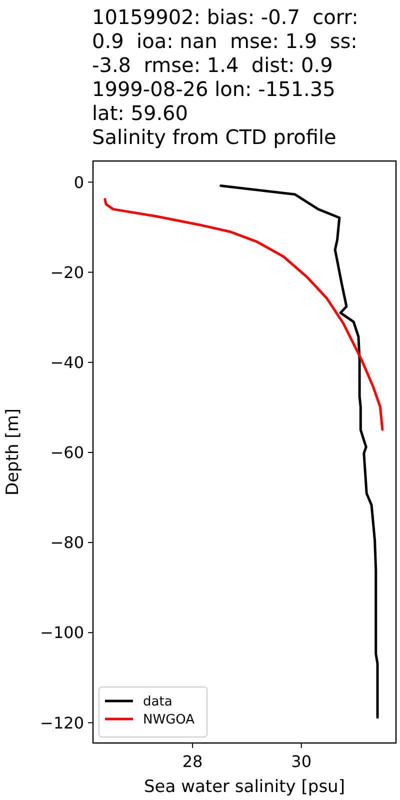  I want to click on y-tick-label: 0, so click(79, 182).